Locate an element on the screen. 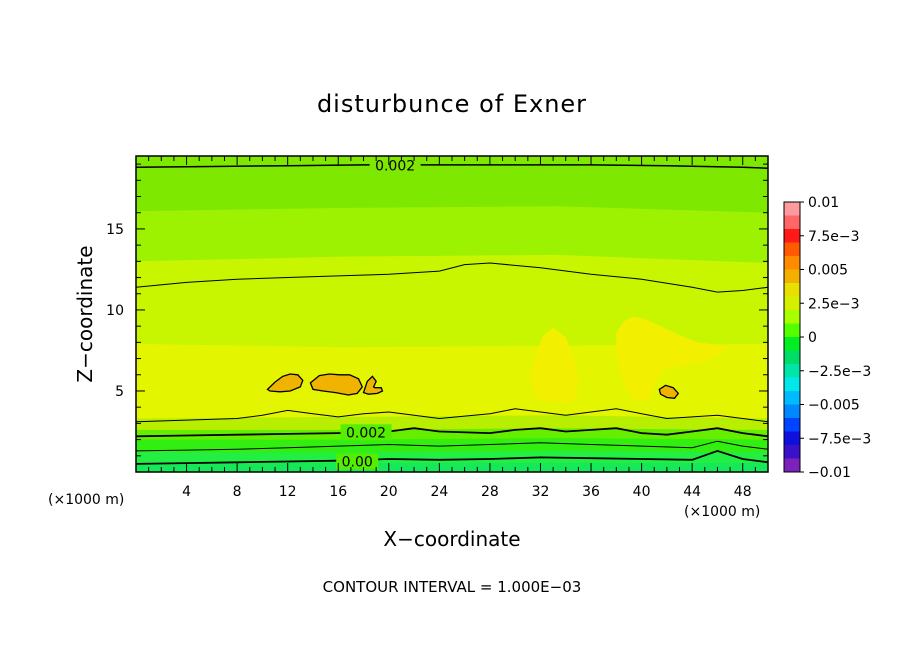 The image size is (904, 654). contour-label-3: 0.00 is located at coordinates (357, 462).